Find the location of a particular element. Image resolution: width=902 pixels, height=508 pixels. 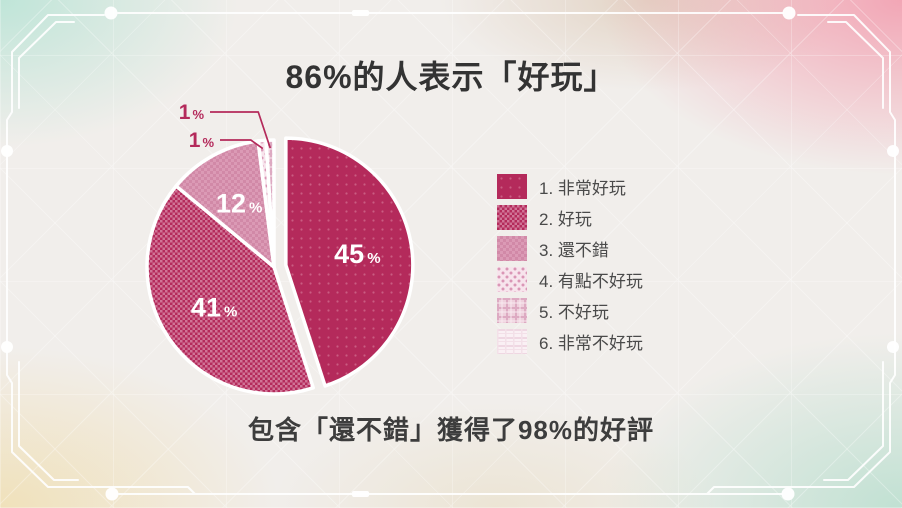

legend-item: 5. 不好玩 is located at coordinates (570, 310).